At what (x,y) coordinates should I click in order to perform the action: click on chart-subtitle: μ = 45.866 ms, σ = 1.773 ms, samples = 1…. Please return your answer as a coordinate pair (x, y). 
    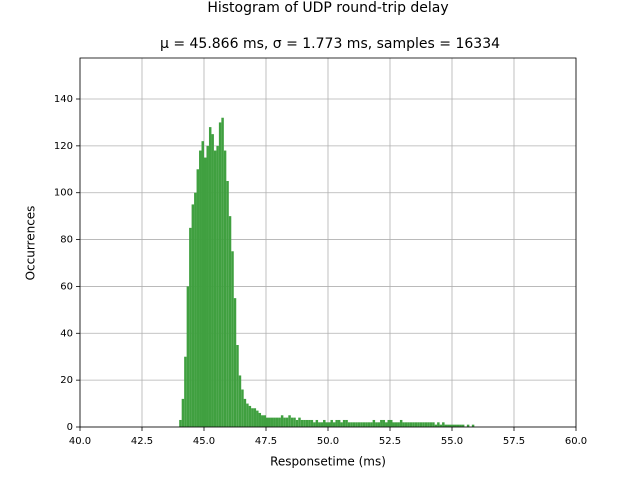
    Looking at the image, I should click on (330, 44).